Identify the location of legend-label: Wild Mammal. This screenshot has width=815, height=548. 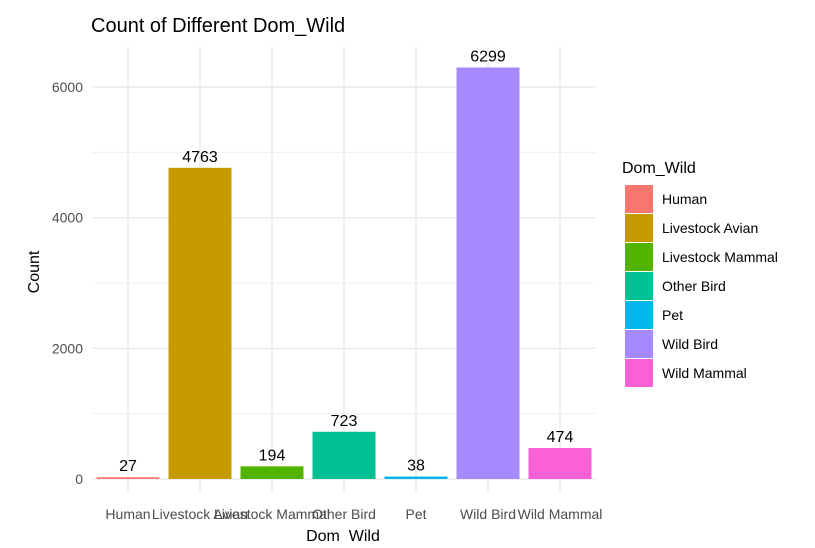
(704, 373).